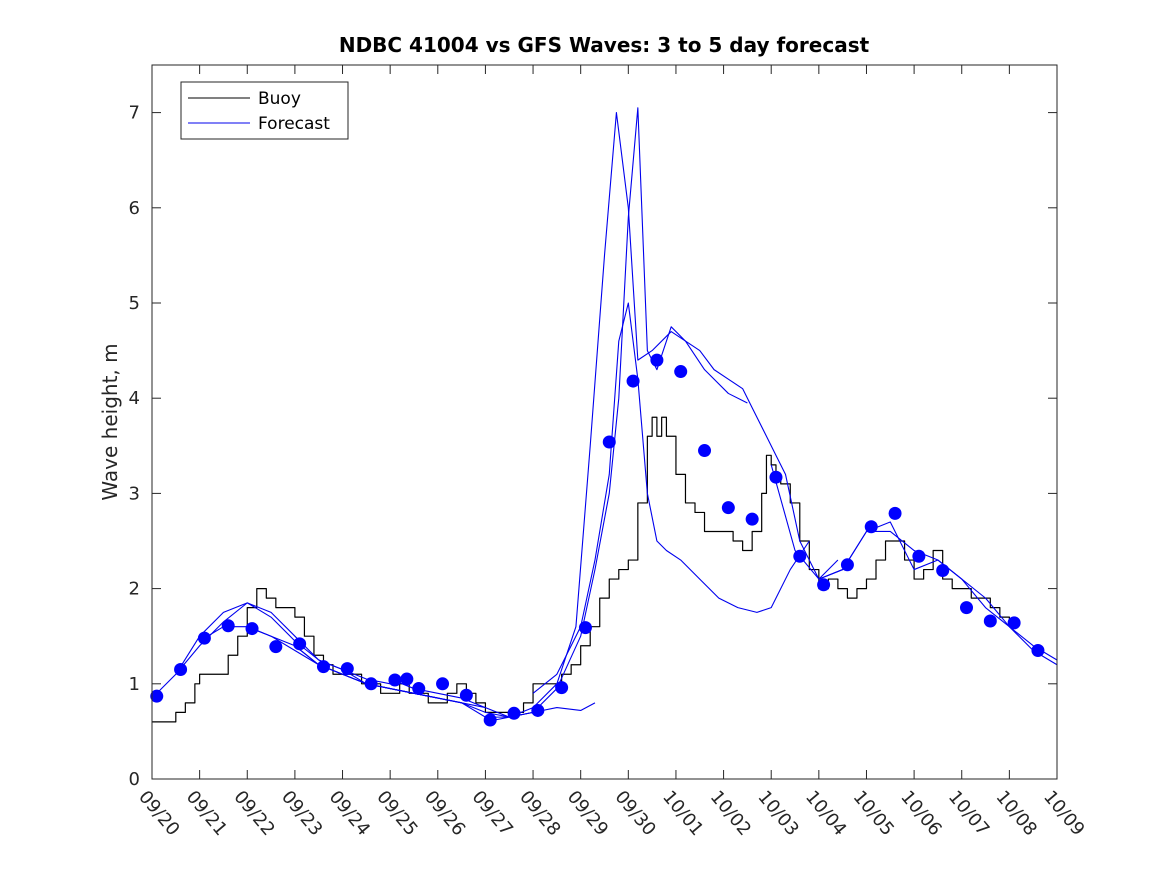  I want to click on legend-box, so click(264, 110).